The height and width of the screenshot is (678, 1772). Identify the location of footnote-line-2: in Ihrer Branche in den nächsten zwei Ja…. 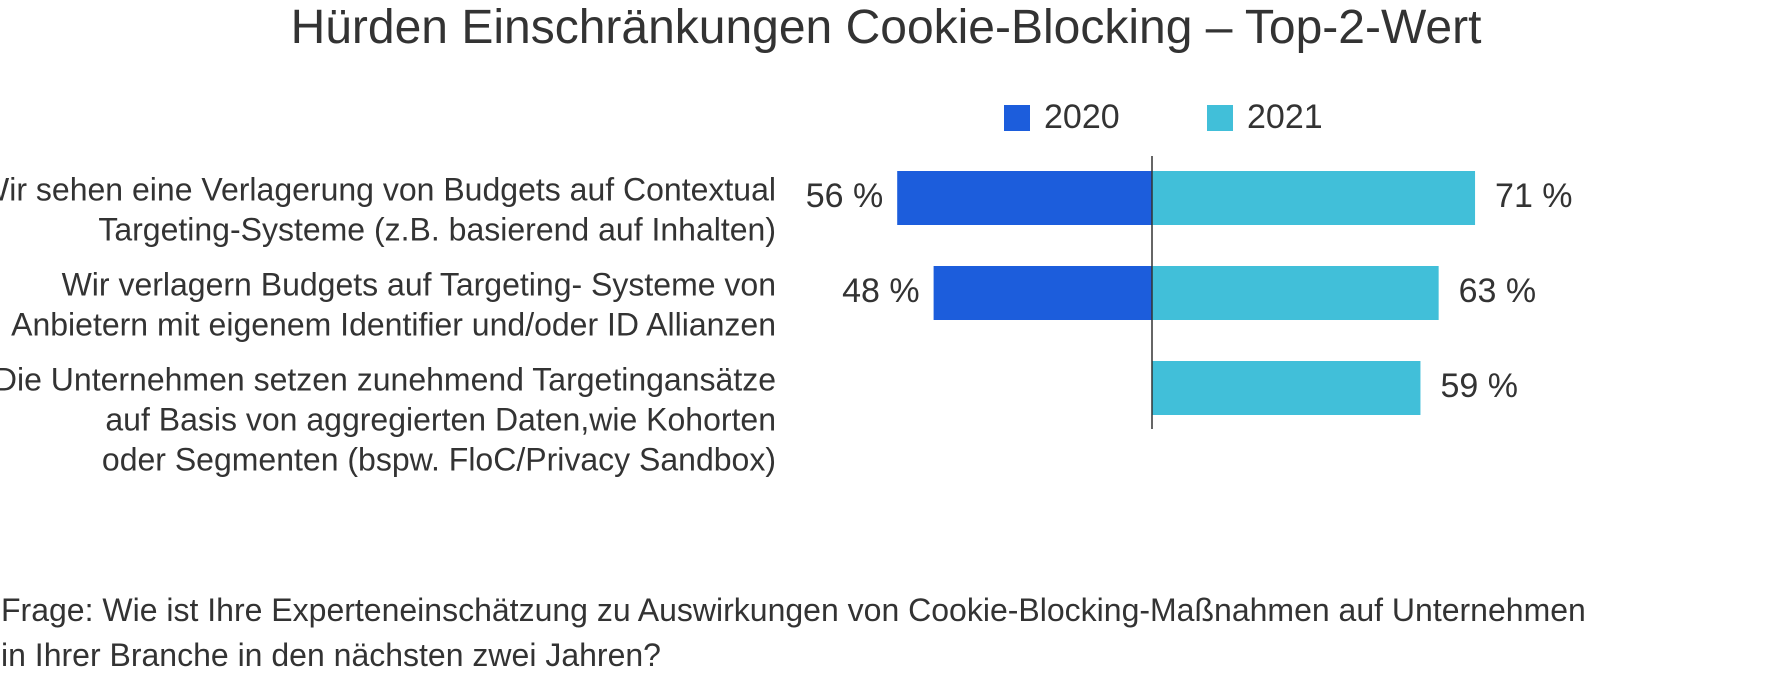
(331, 655).